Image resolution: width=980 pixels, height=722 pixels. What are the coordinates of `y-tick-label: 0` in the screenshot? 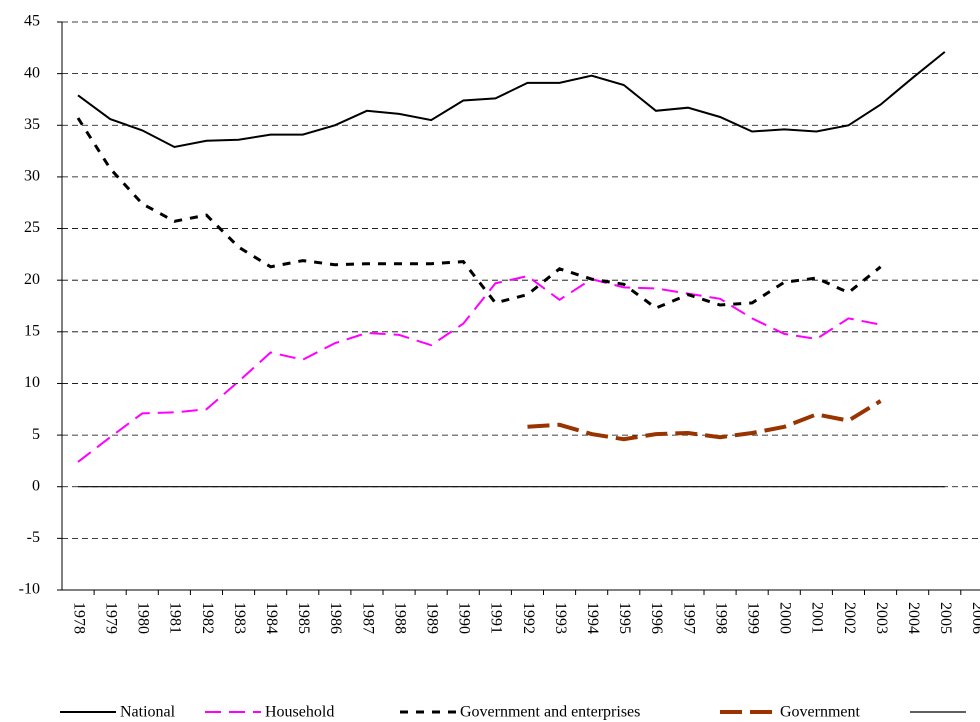 It's located at (36, 485).